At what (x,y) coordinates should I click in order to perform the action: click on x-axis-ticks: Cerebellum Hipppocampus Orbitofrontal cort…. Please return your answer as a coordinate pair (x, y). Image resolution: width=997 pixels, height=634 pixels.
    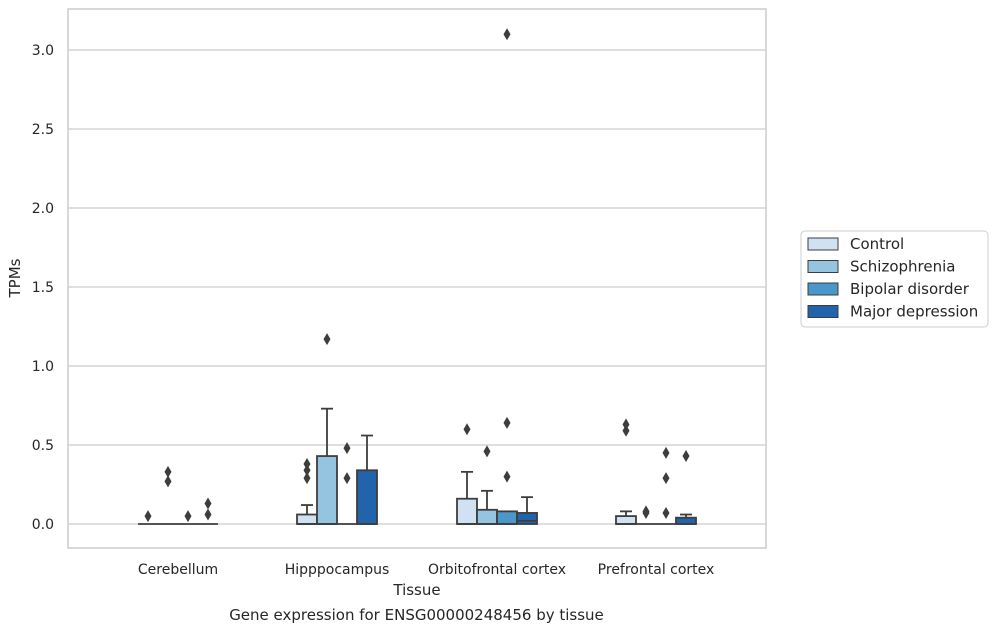
    Looking at the image, I should click on (426, 570).